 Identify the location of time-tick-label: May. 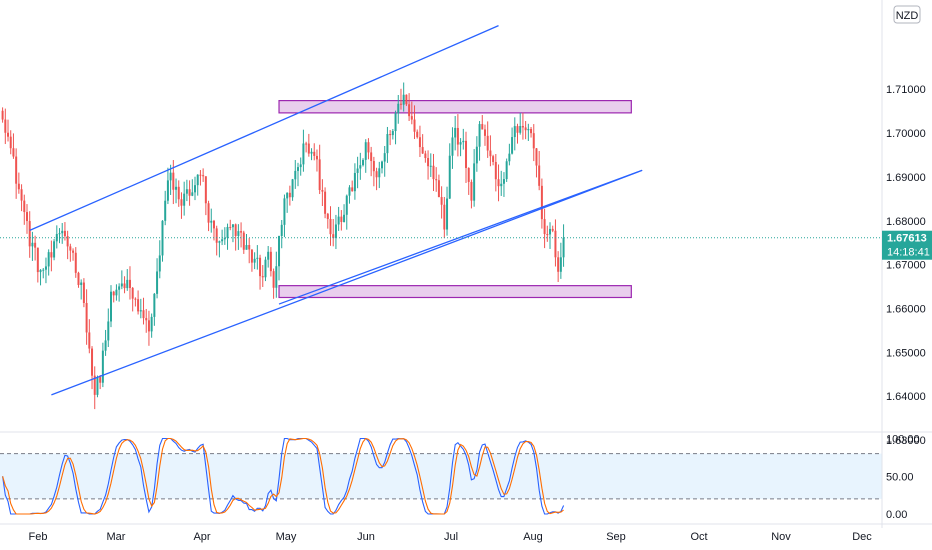
(286, 537).